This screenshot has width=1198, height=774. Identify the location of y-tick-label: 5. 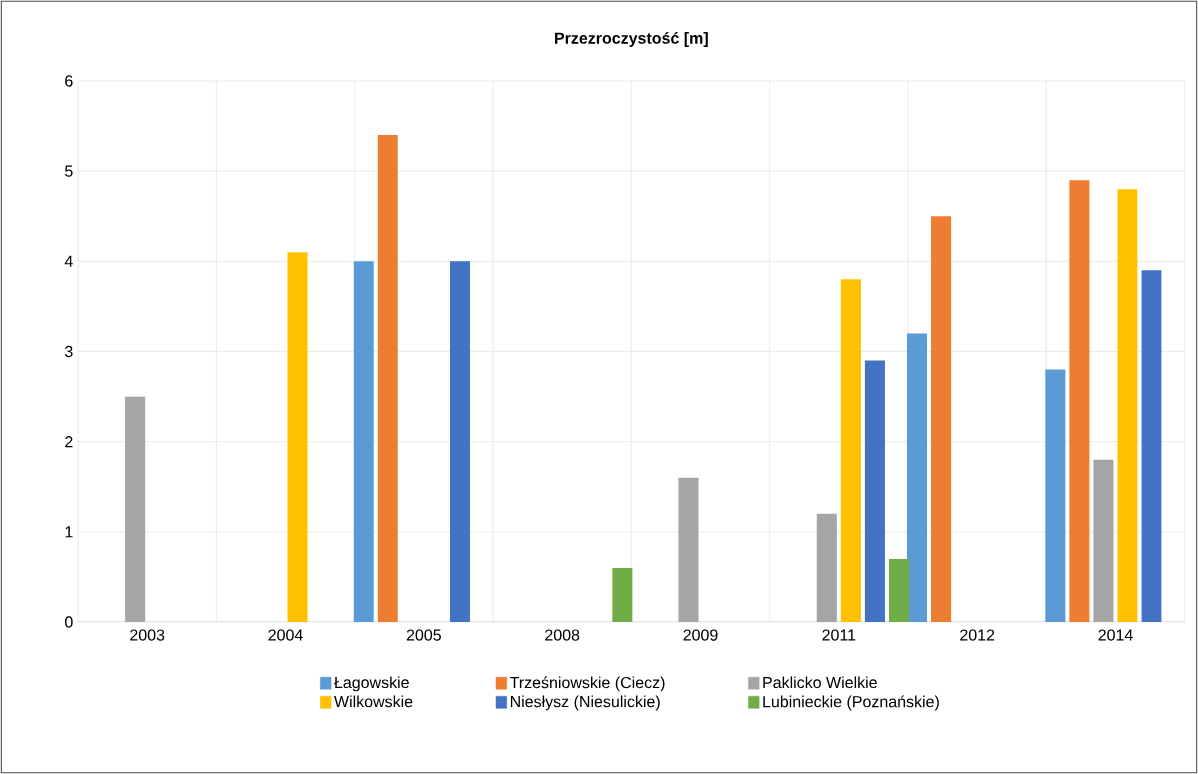
(69, 171).